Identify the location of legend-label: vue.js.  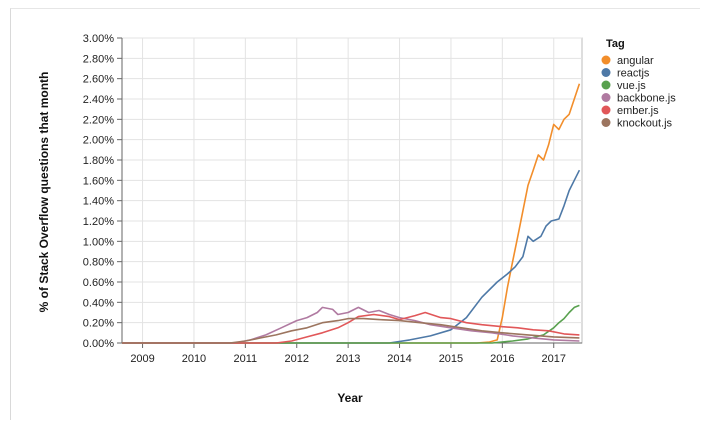
(631, 86).